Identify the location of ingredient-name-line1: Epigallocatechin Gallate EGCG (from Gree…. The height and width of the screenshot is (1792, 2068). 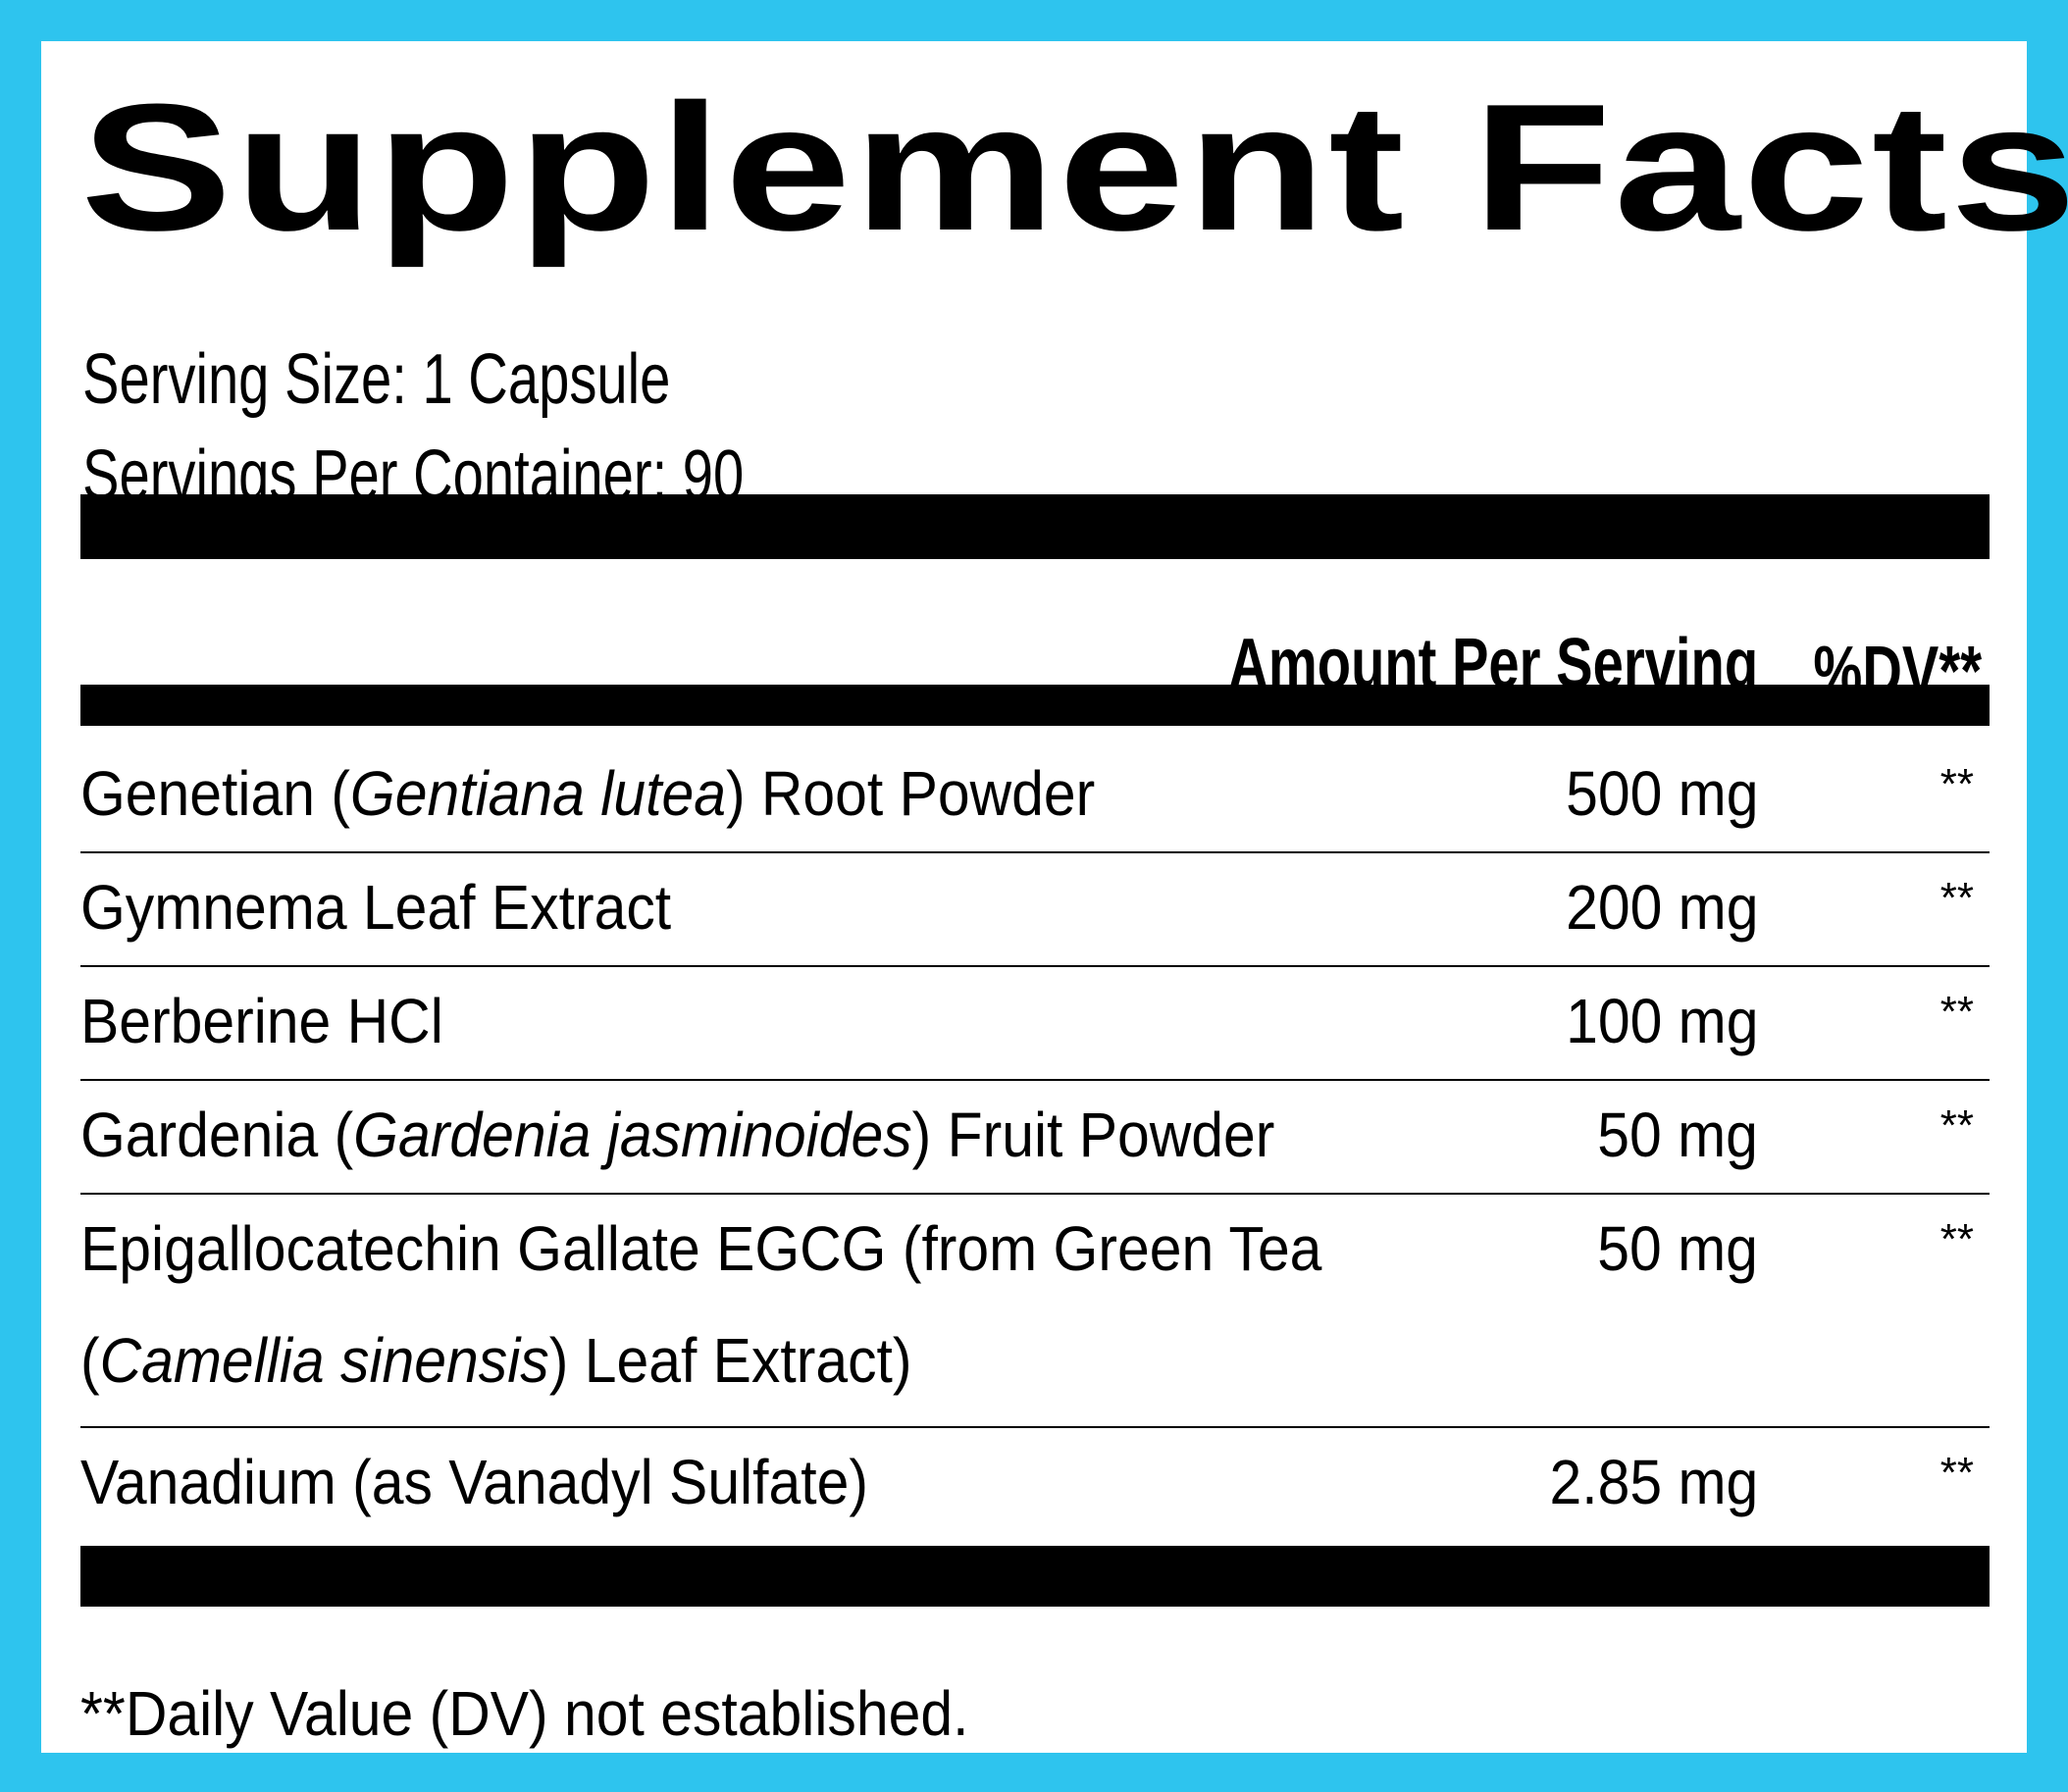
(701, 1248).